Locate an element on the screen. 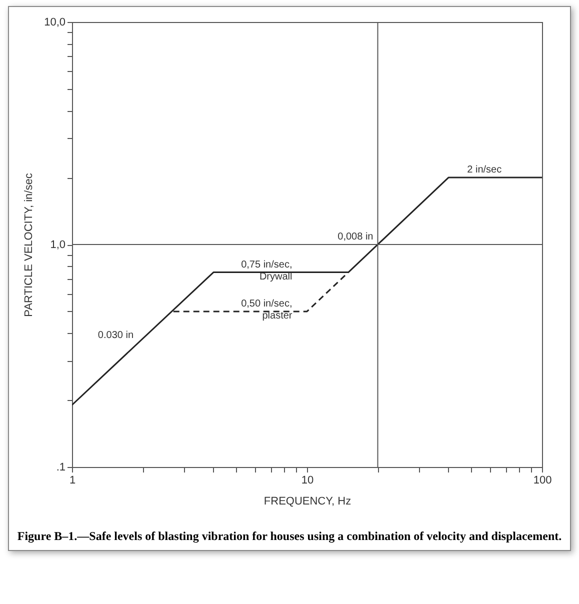  y-axis-title: PARTICLE VELOCITY, in/sec is located at coordinates (29, 244).